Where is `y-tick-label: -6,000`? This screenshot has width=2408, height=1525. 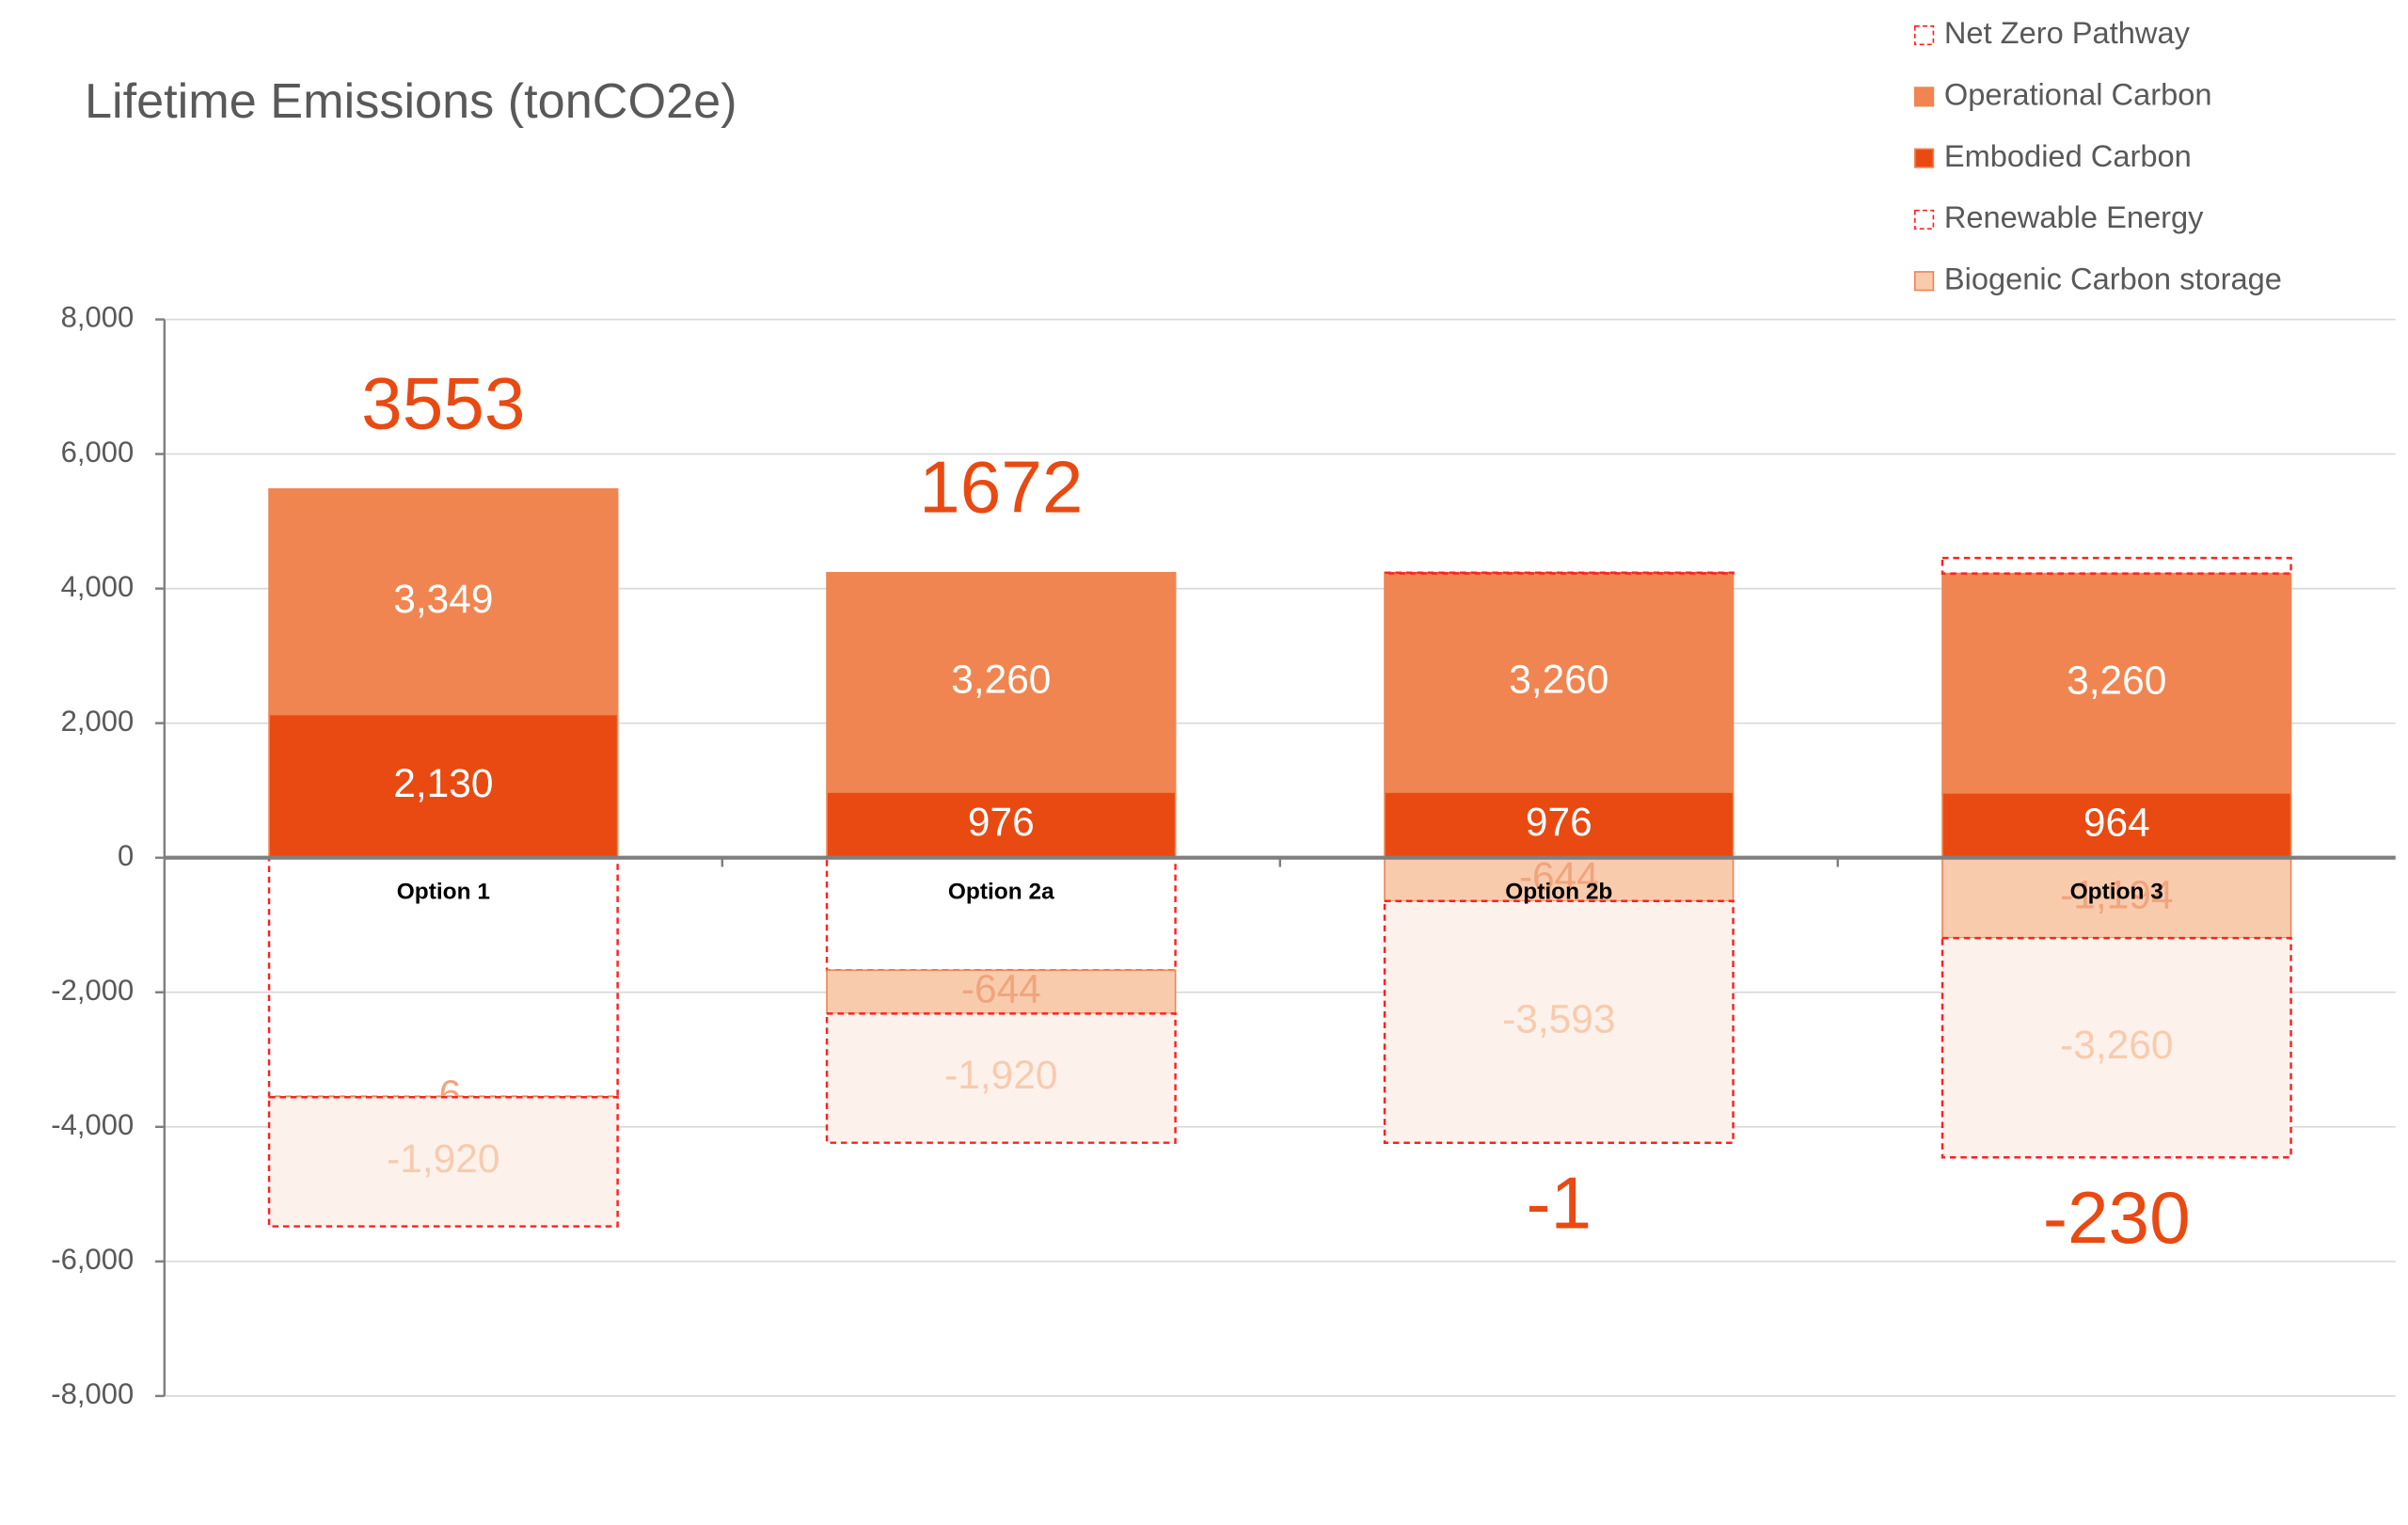 y-tick-label: -6,000 is located at coordinates (93, 1259).